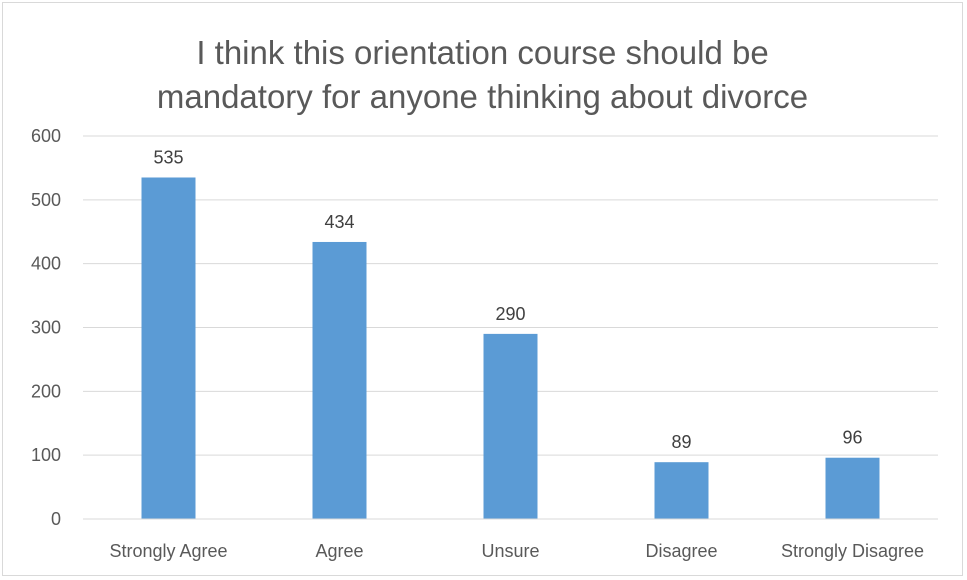  What do you see at coordinates (46, 264) in the screenshot?
I see `y-tick-label: 400` at bounding box center [46, 264].